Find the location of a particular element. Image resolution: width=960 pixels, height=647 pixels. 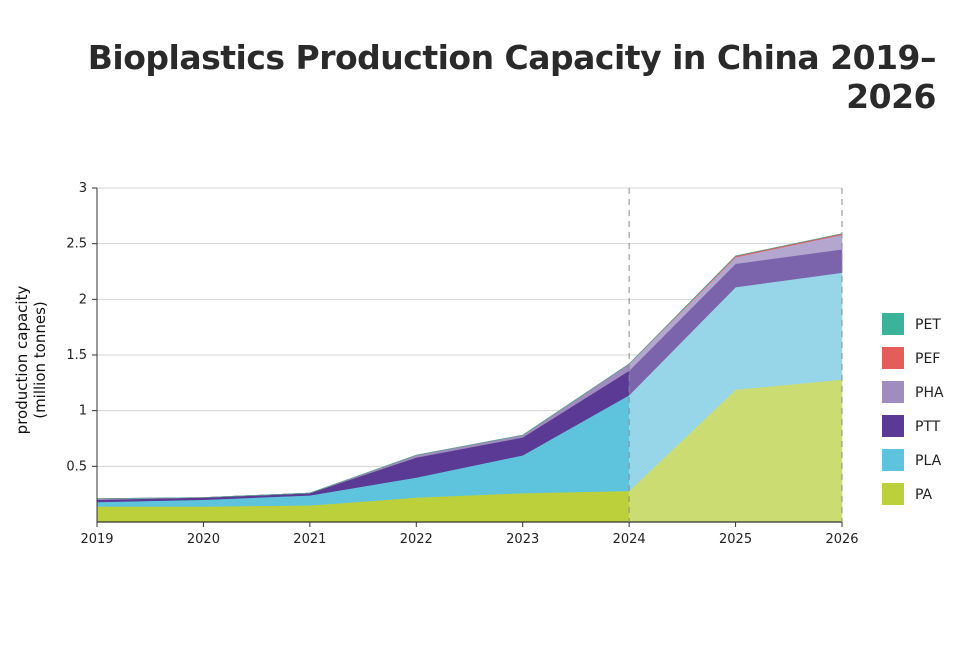

x-tick-label-2024: 2024 is located at coordinates (629, 539).